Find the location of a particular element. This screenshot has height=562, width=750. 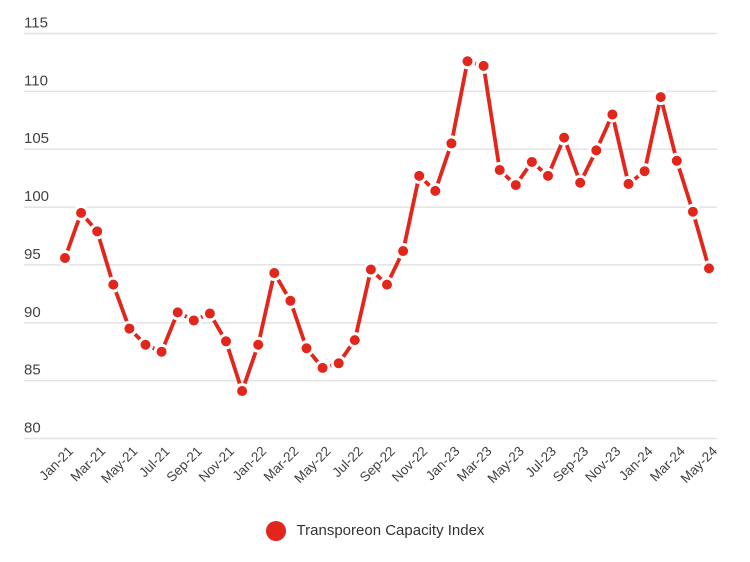

legend: Transporeon Capacity Index is located at coordinates (375, 531).